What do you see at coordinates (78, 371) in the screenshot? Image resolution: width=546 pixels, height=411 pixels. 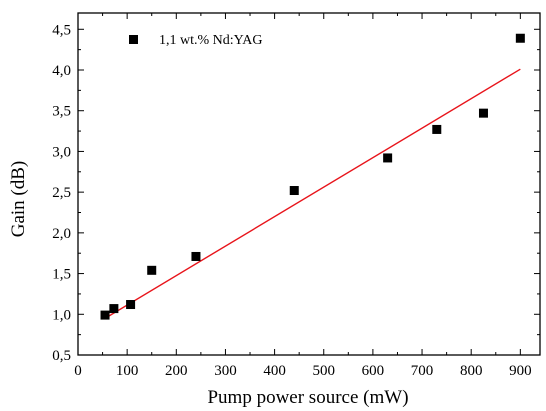 I see `x-tick-label: 0` at bounding box center [78, 371].